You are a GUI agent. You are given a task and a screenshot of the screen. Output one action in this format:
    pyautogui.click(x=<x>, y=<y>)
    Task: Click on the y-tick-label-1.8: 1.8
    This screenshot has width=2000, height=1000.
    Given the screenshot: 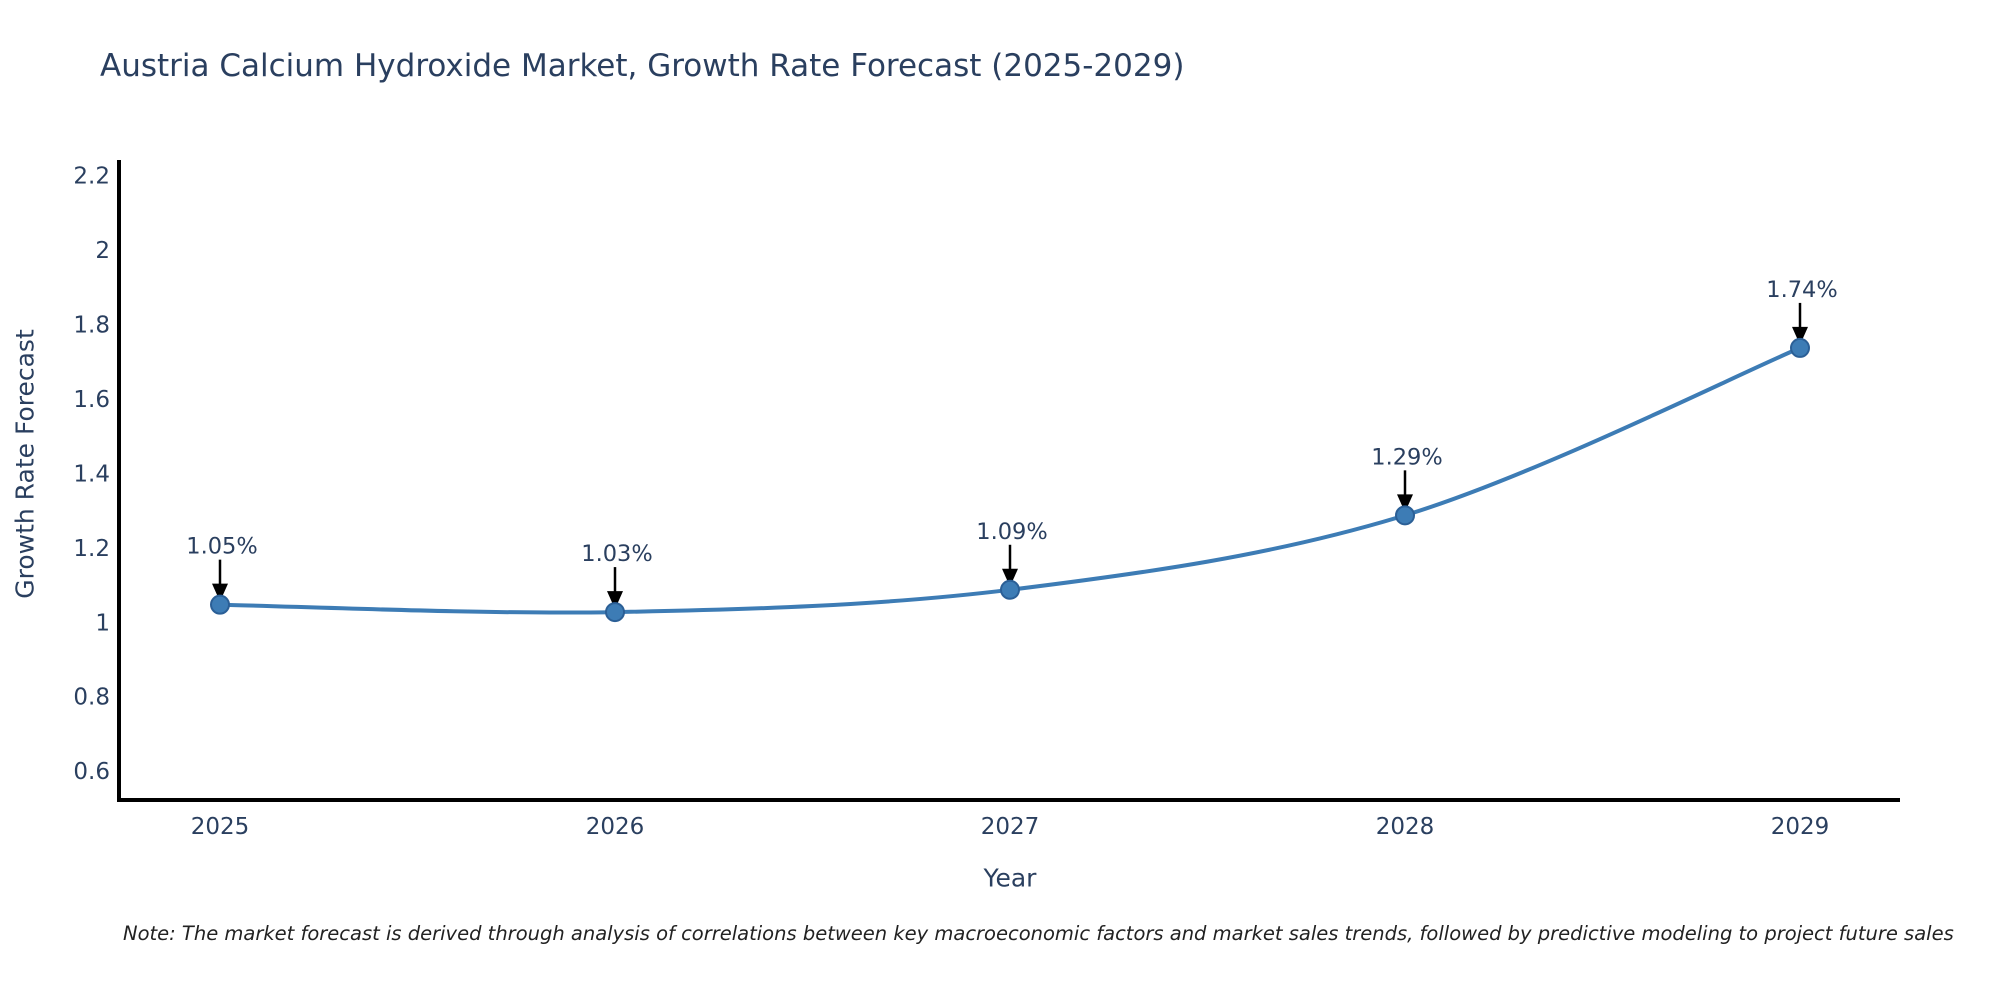 What is the action you would take?
    pyautogui.click(x=91, y=326)
    